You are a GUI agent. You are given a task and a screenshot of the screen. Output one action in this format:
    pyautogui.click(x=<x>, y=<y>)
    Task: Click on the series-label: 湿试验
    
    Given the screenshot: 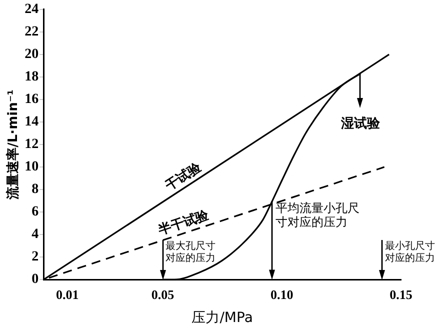 What is the action you would take?
    pyautogui.click(x=360, y=123)
    